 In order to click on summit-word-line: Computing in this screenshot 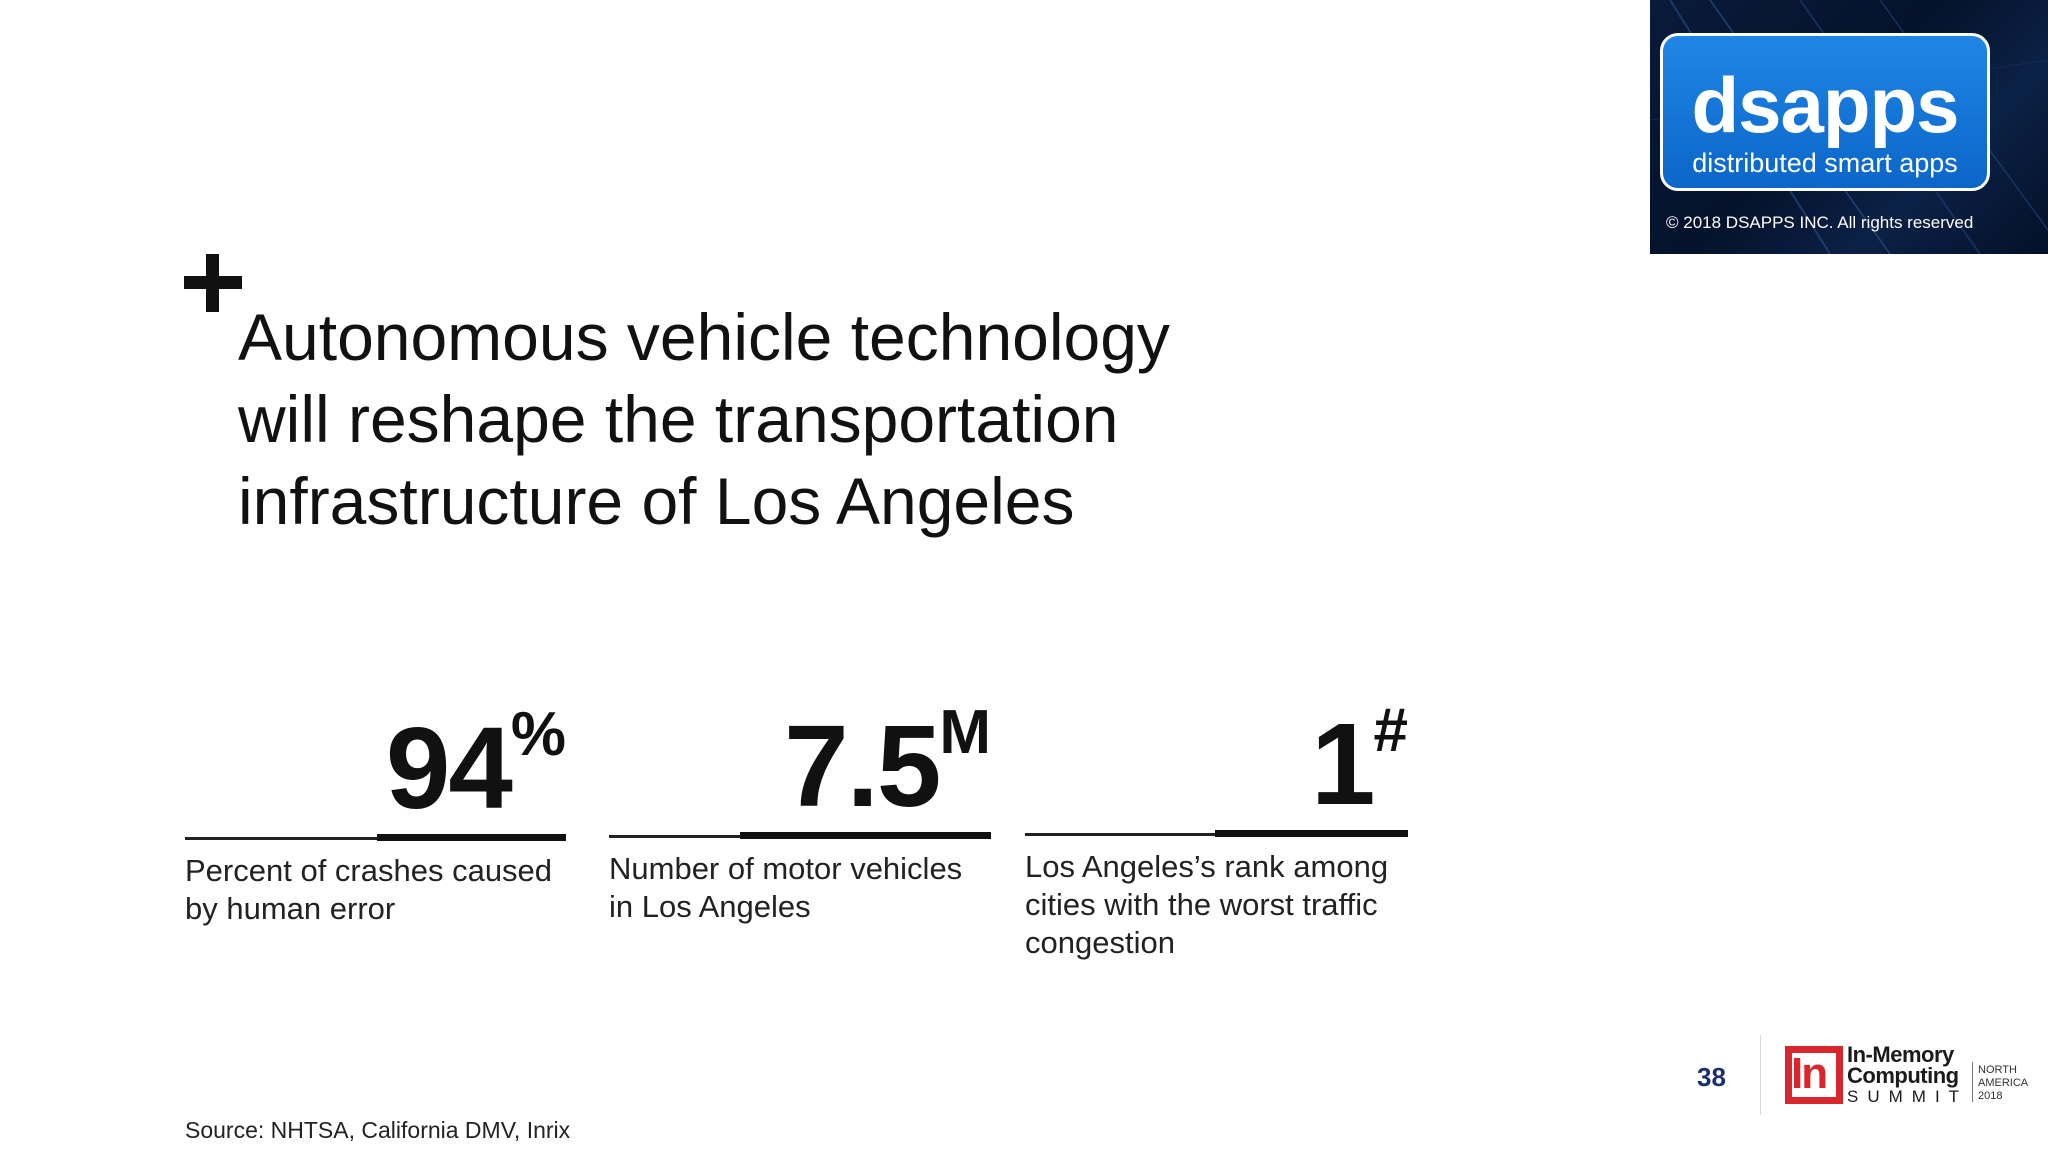, I will do `click(1903, 1075)`.